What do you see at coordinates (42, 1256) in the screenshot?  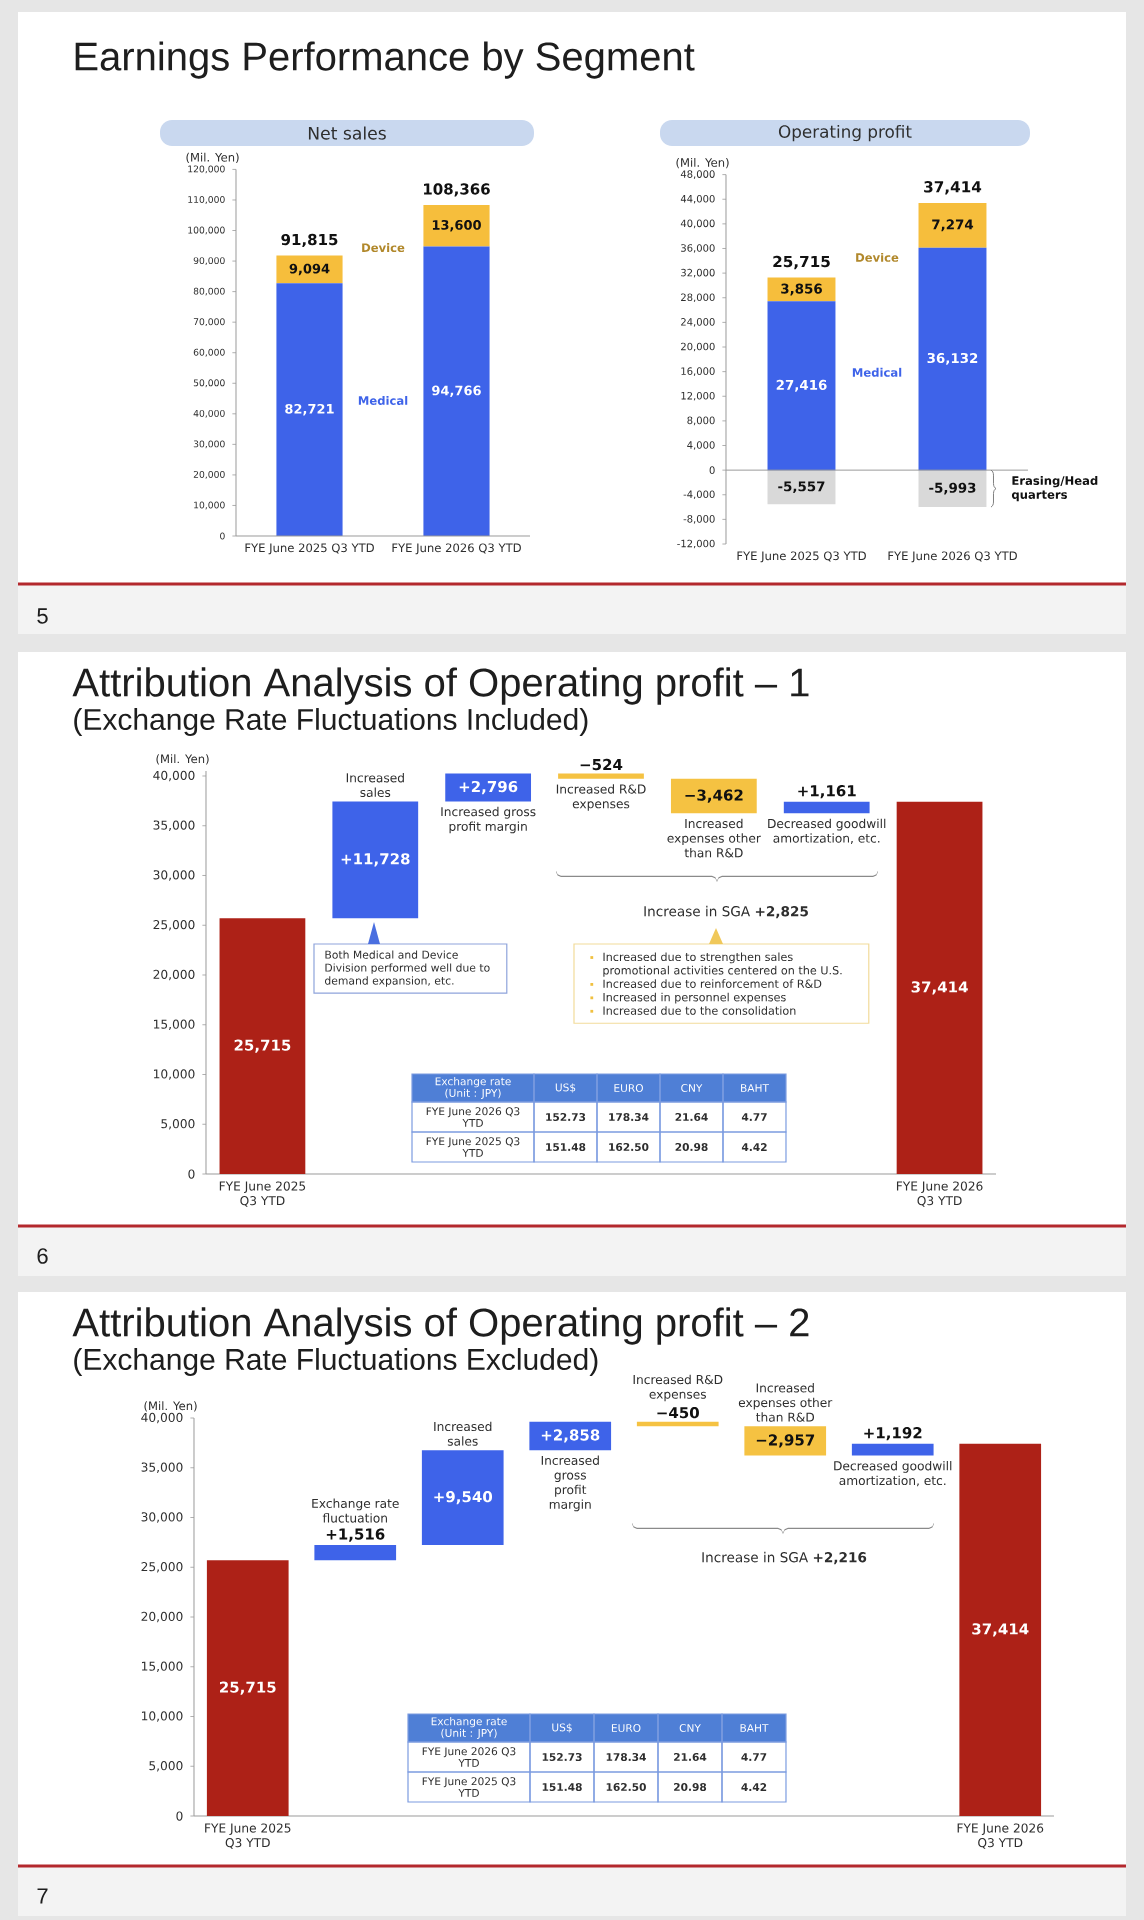 I see `text: 6` at bounding box center [42, 1256].